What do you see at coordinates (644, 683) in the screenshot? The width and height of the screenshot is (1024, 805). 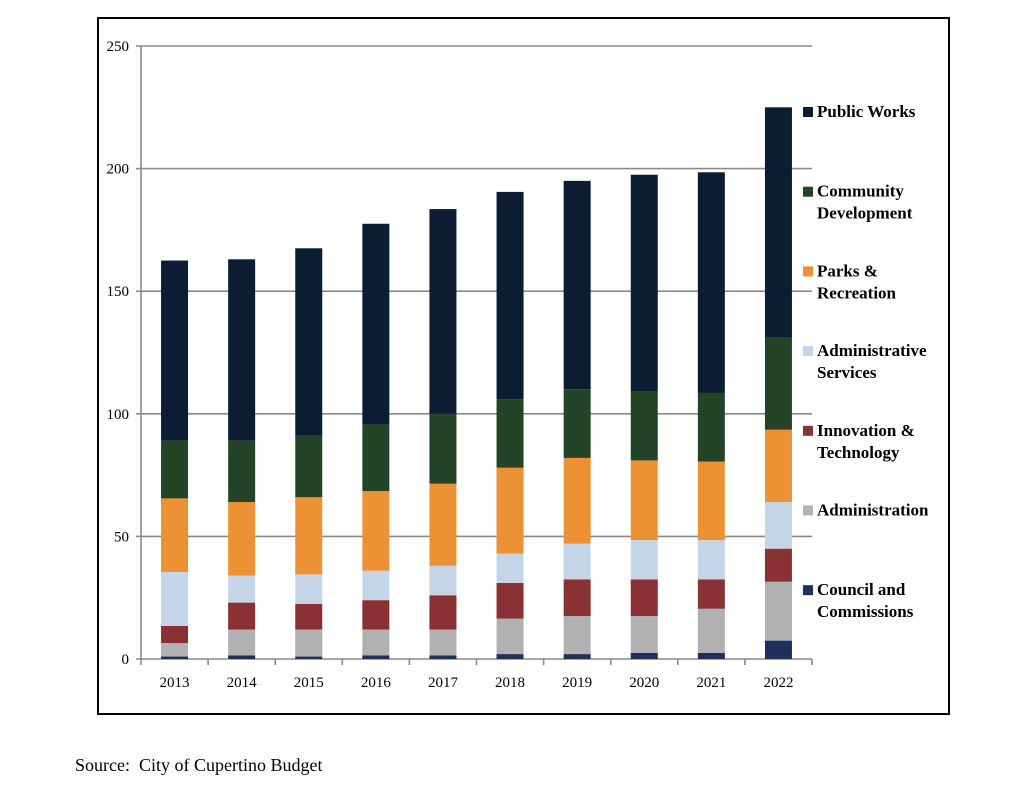 I see `x-tick-label: 2020` at bounding box center [644, 683].